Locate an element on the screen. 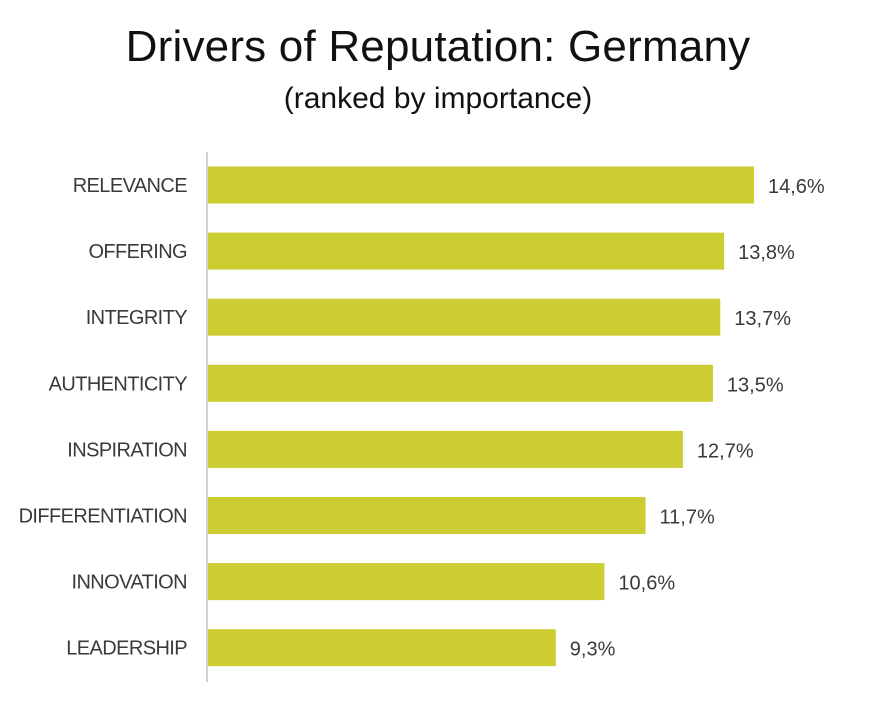 The image size is (876, 704). bar-integrity is located at coordinates (464, 317).